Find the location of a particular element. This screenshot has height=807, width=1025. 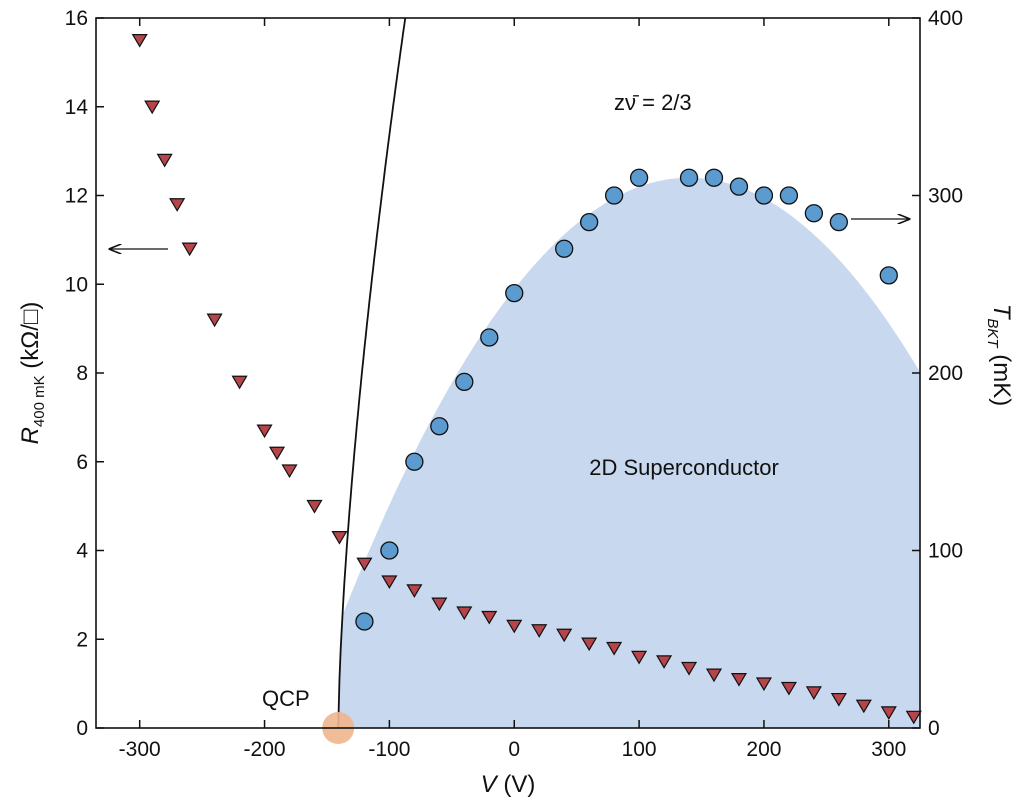

y-left-tick-label: 8 is located at coordinates (82, 373).